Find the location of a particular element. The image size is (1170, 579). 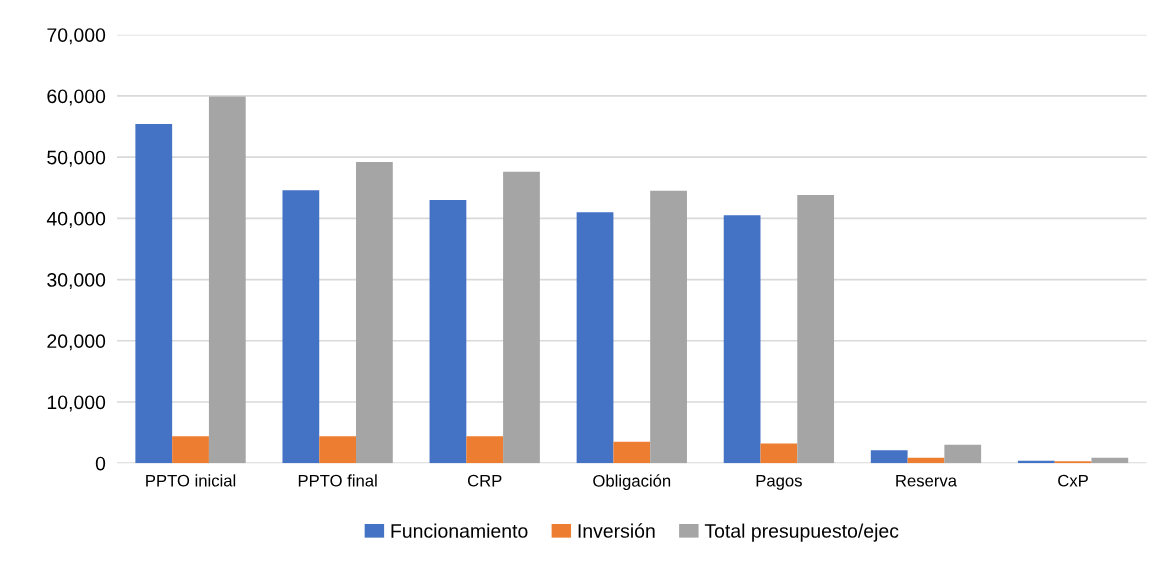

y-tick-label: 10,000 is located at coordinates (76, 403).